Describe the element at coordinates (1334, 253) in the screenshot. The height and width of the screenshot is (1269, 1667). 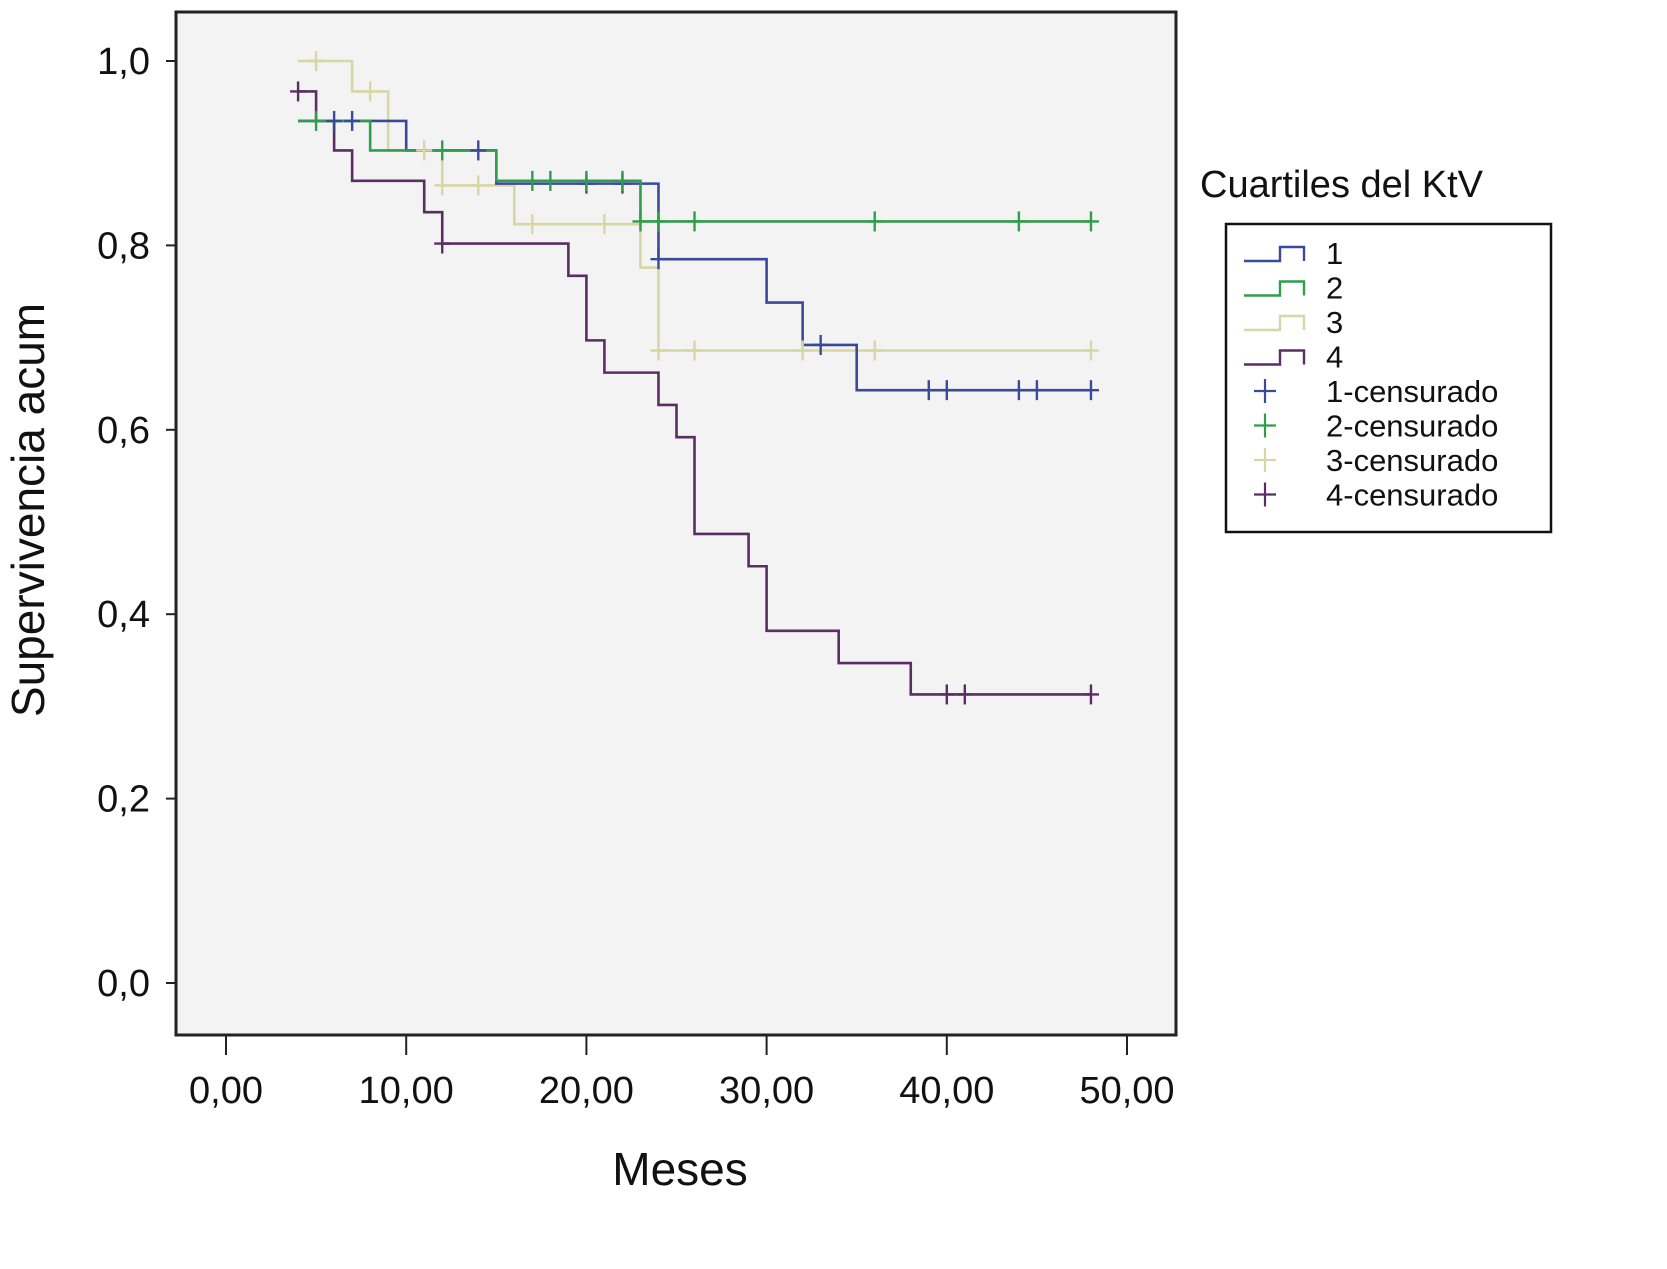
I see `legend-label: 1` at that location.